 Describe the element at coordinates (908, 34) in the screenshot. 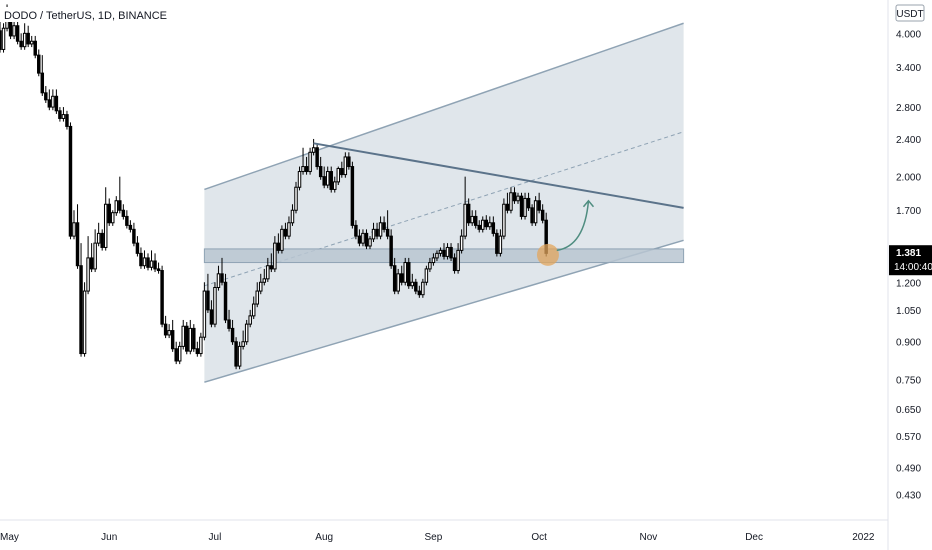

I see `price-tick-label: 4.000` at that location.